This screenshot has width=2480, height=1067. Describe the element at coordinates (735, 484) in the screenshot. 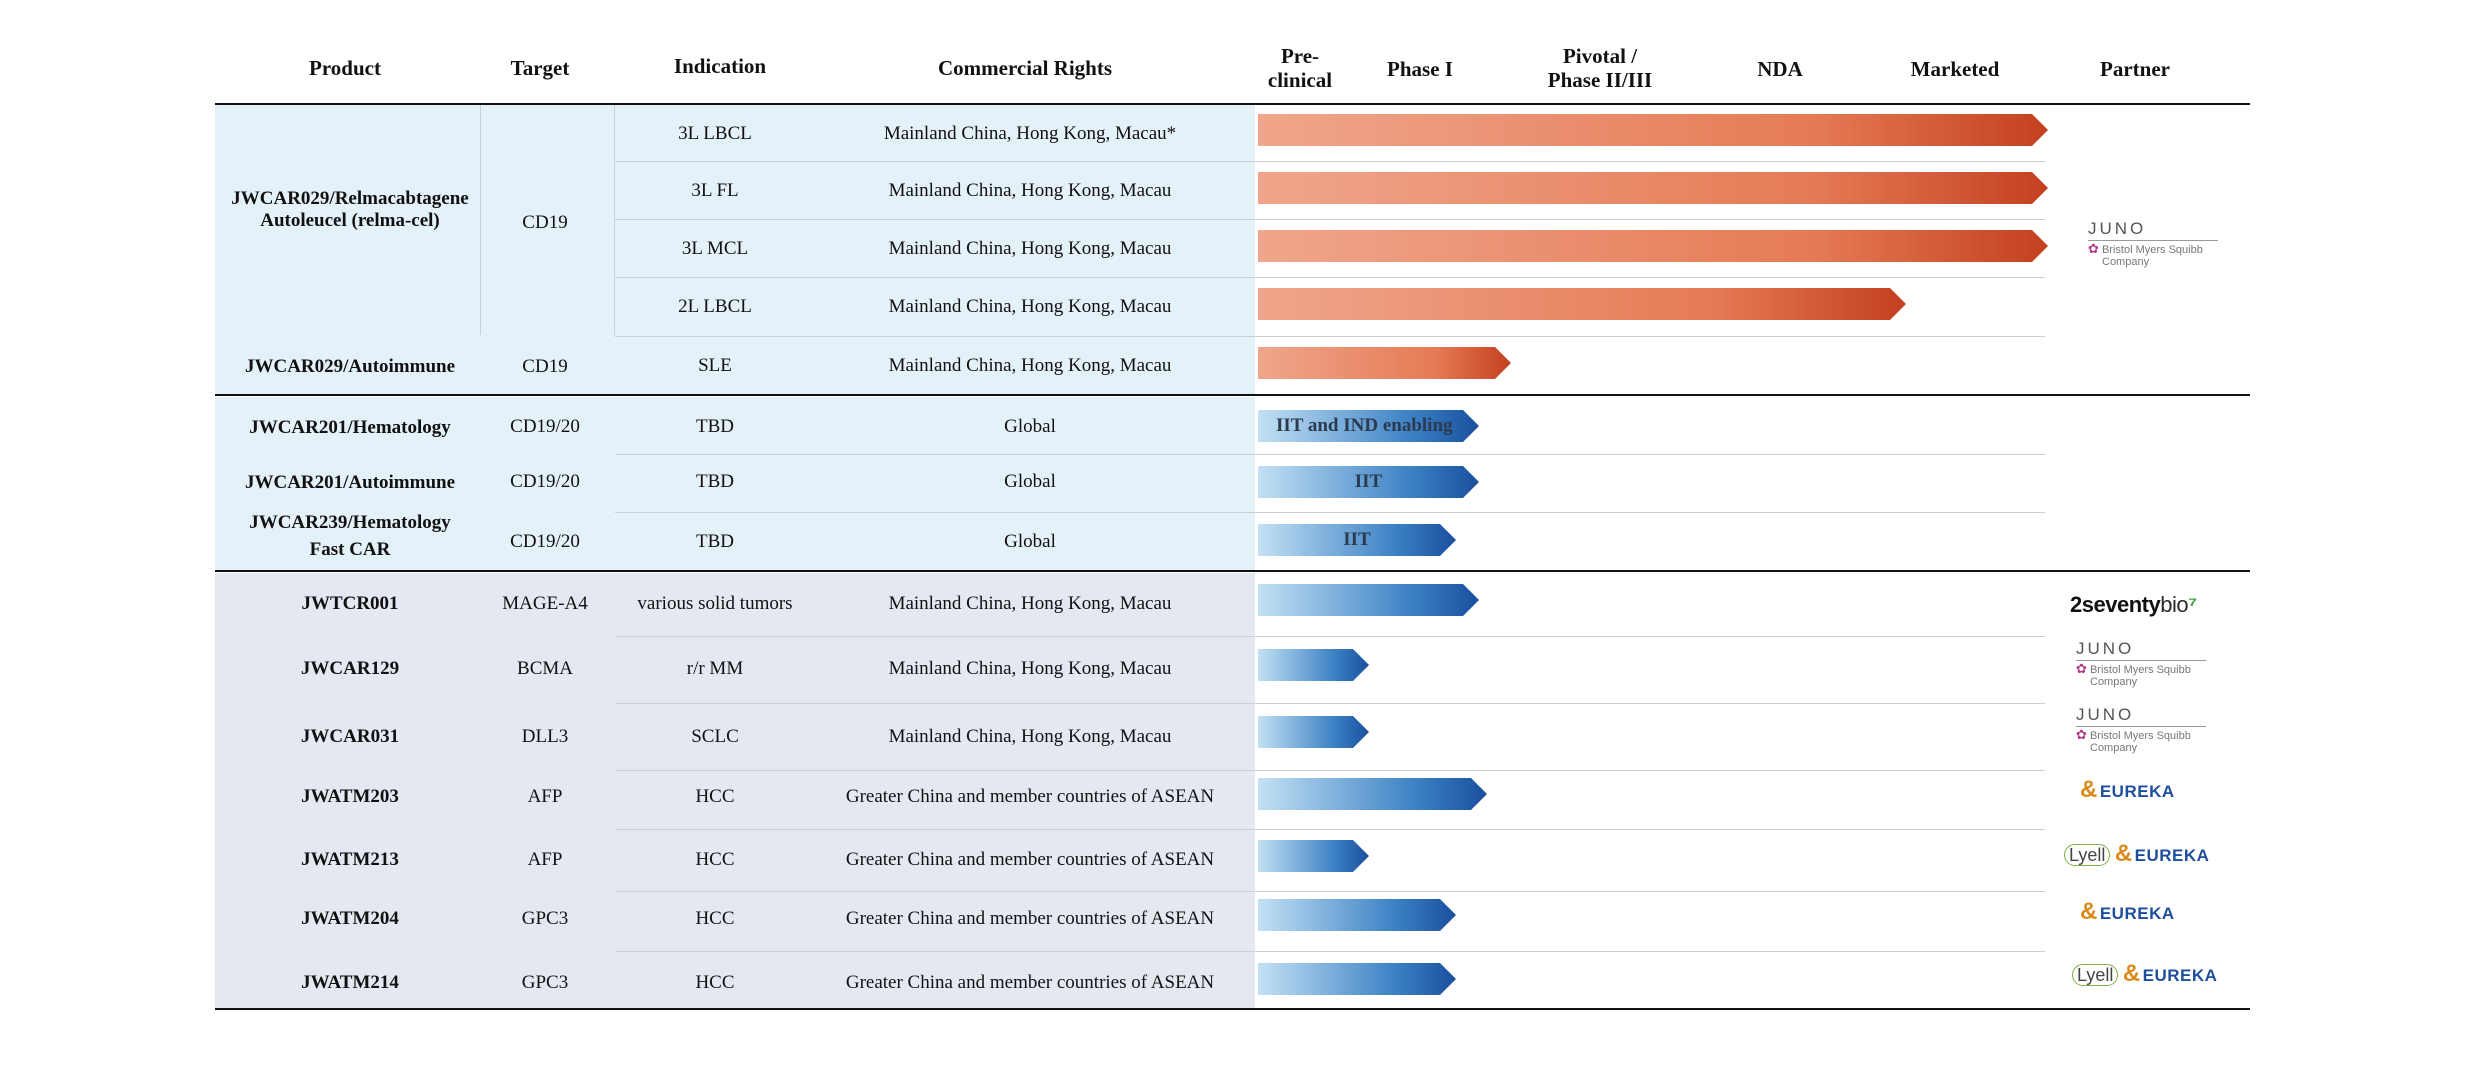

I see `section2-band` at that location.